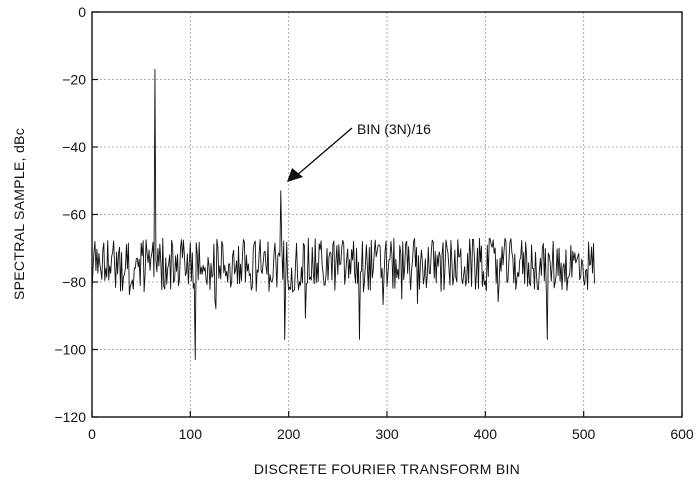 This screenshot has width=699, height=488. Describe the element at coordinates (584, 434) in the screenshot. I see `x-tick-label: 500` at that location.